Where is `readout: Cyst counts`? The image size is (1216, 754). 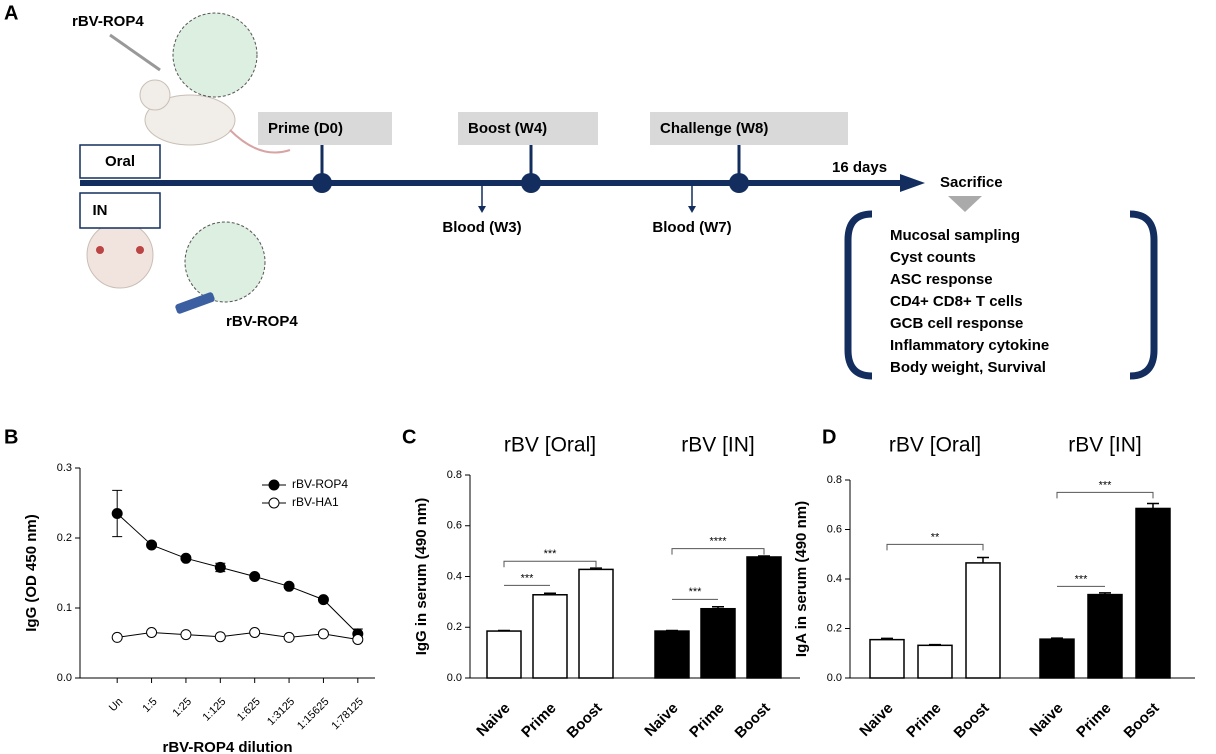 readout: Cyst counts is located at coordinates (933, 257).